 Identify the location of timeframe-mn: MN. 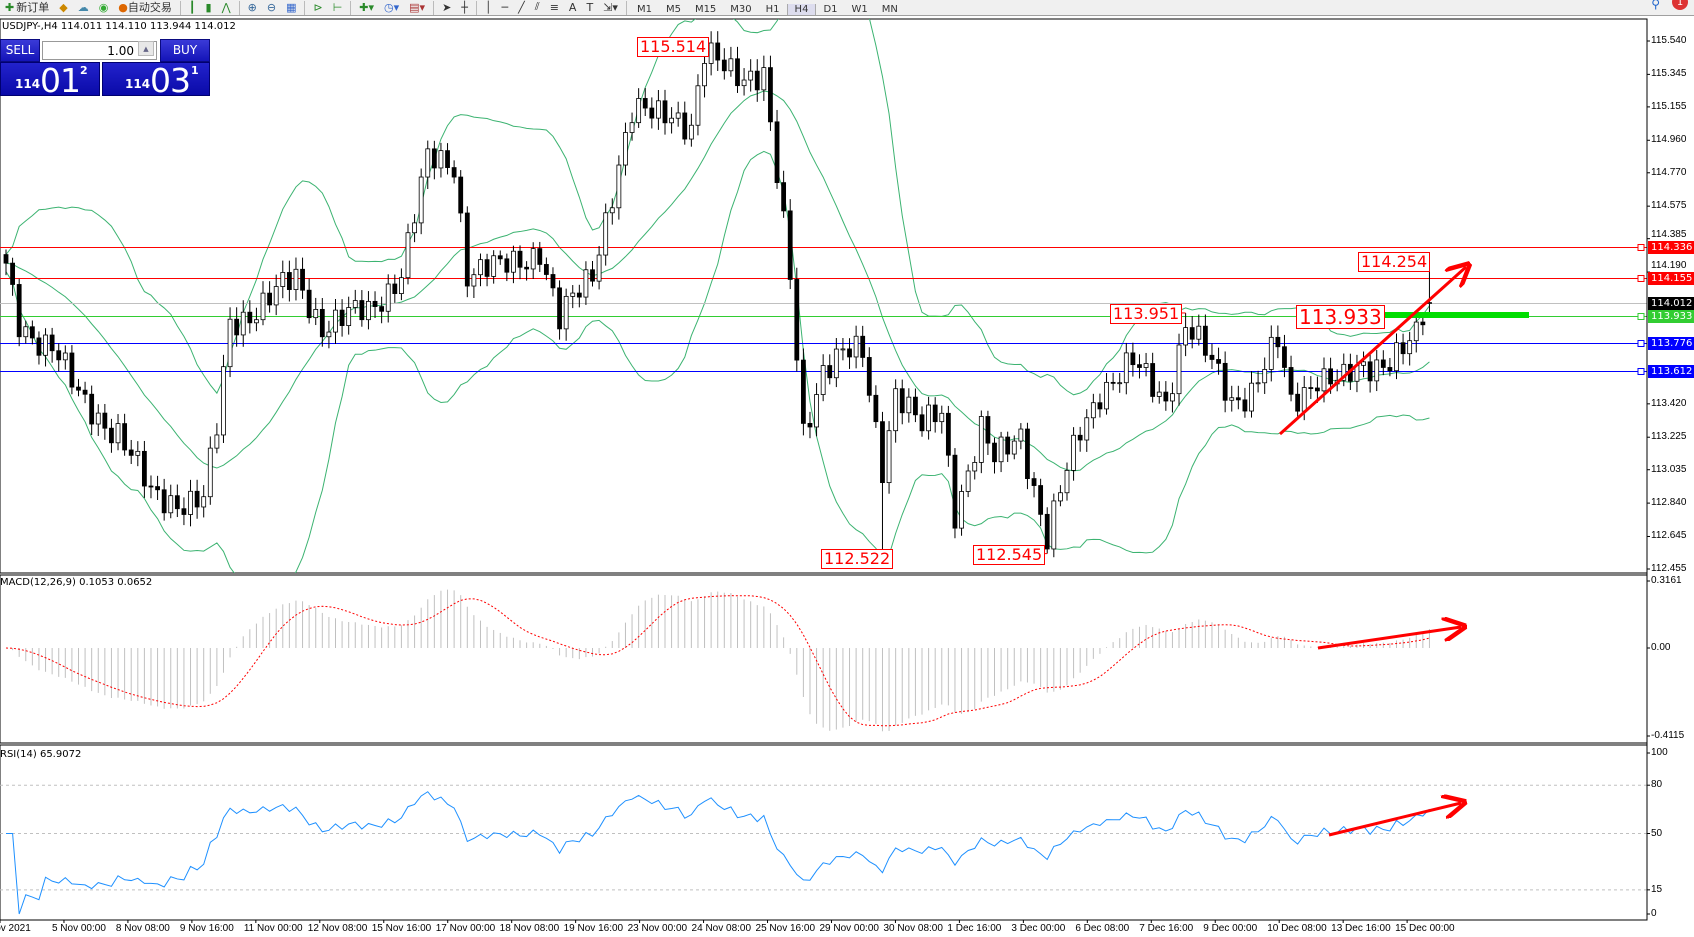
(889, 9).